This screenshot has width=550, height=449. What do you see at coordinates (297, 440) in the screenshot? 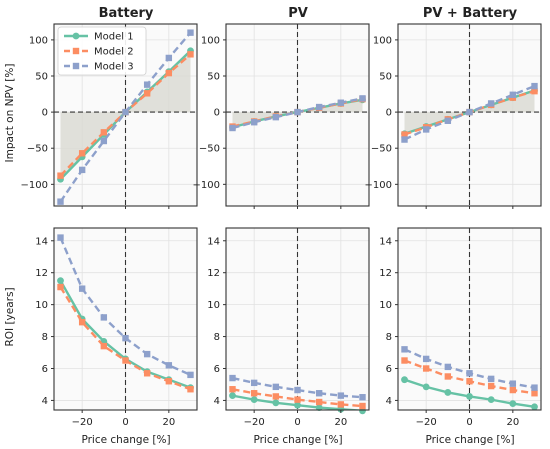
I see `xlabel-2: Price change [%]` at bounding box center [297, 440].